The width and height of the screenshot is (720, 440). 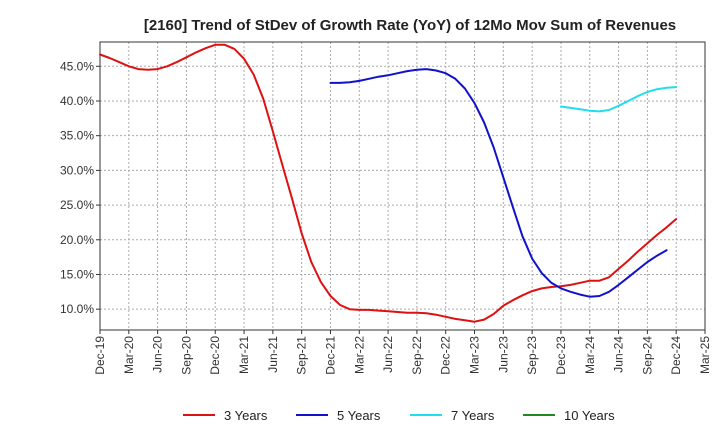 I want to click on y-tick-label: 25.0%, so click(x=77, y=205).